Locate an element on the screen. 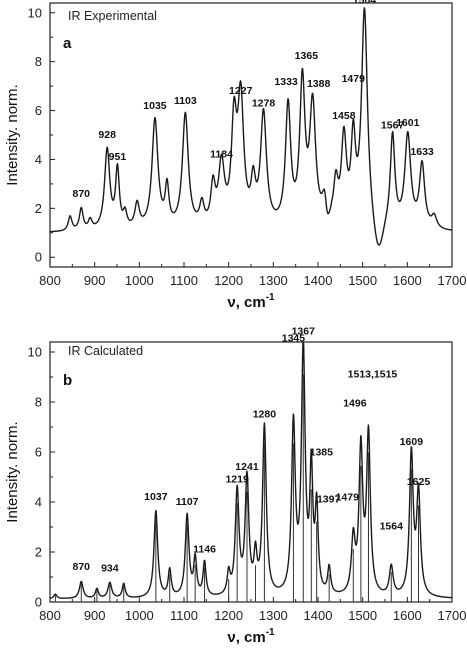  peak-label: 1227 is located at coordinates (241, 91).